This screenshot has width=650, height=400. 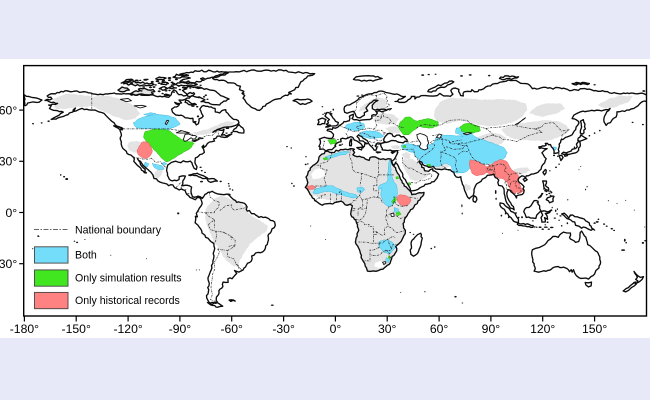 What do you see at coordinates (127, 329) in the screenshot?
I see `svg-text: -120°` at bounding box center [127, 329].